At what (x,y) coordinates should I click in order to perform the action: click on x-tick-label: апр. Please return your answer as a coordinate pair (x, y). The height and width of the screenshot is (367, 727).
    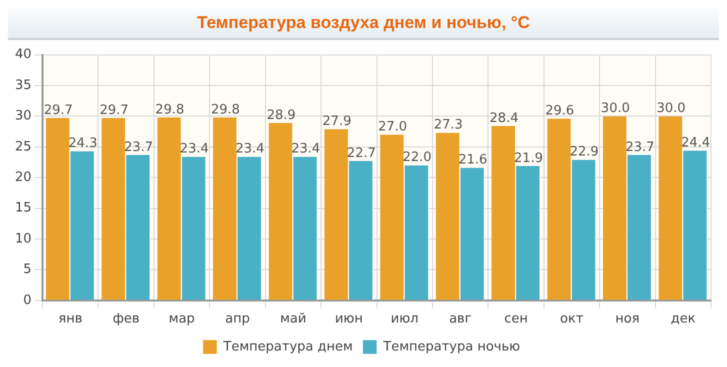
    Looking at the image, I should click on (237, 319).